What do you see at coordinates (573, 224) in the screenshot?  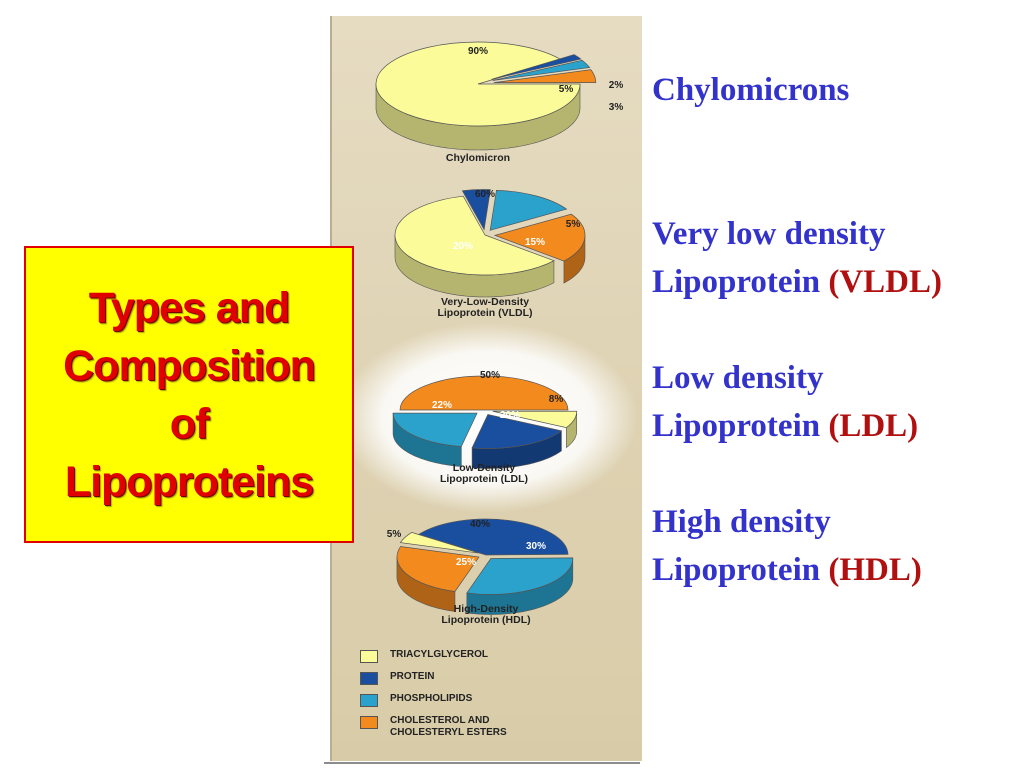 I see `pie-label-protein: 5%` at bounding box center [573, 224].